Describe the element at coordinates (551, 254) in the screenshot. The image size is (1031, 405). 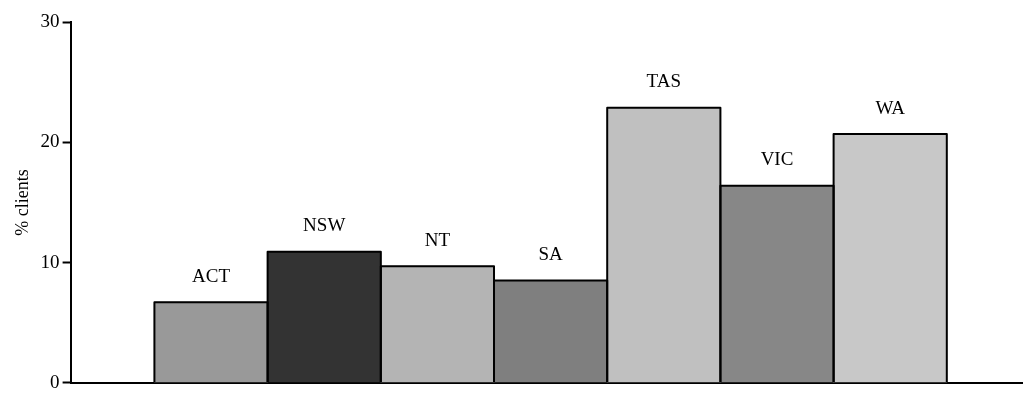
I see `x-tick-label: SA` at that location.